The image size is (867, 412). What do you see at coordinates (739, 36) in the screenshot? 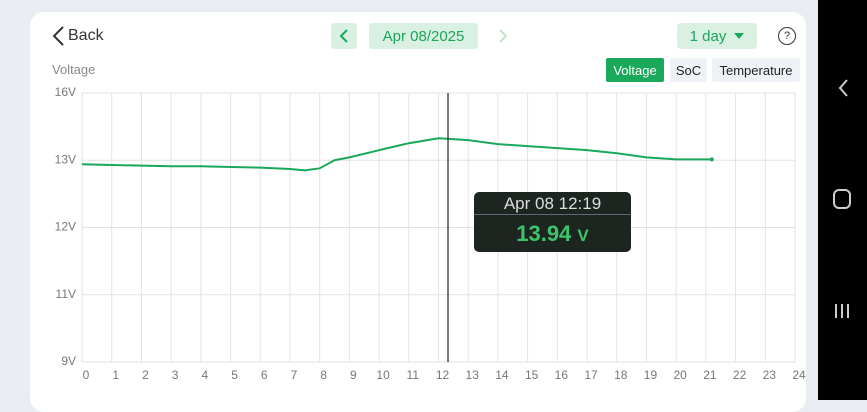
I see `caret` at bounding box center [739, 36].